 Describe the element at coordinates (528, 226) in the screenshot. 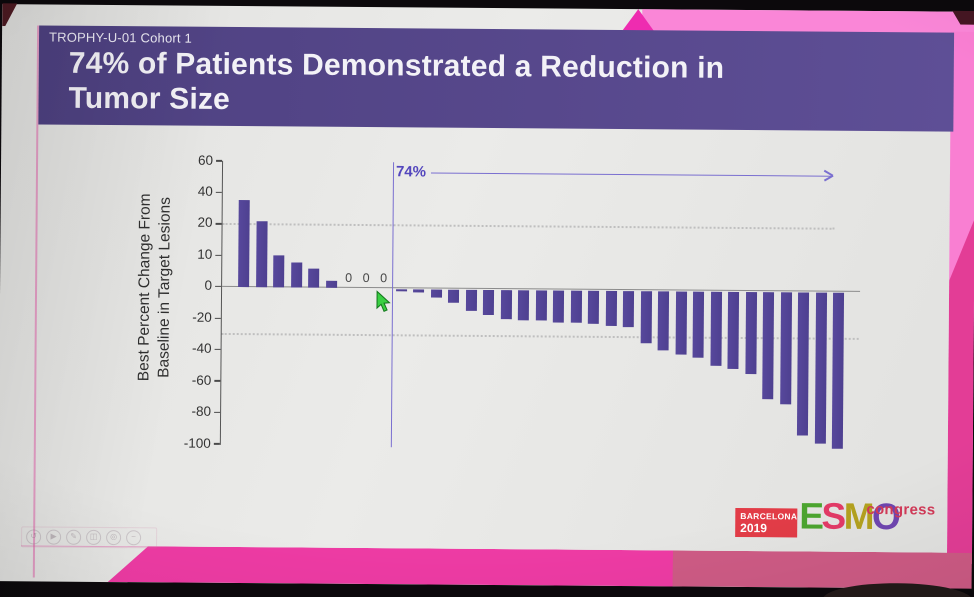

I see `reference-line` at that location.